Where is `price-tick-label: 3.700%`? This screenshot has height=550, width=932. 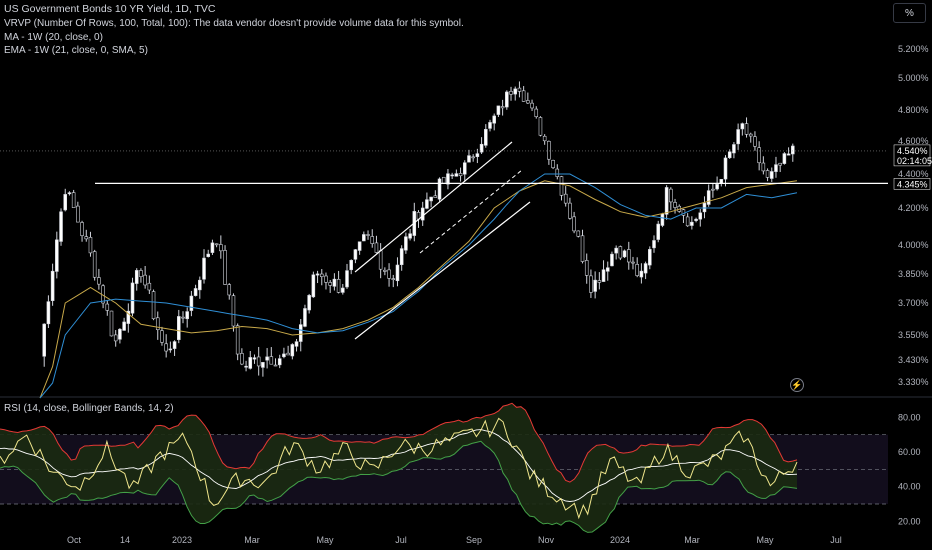 price-tick-label: 3.700% is located at coordinates (913, 303).